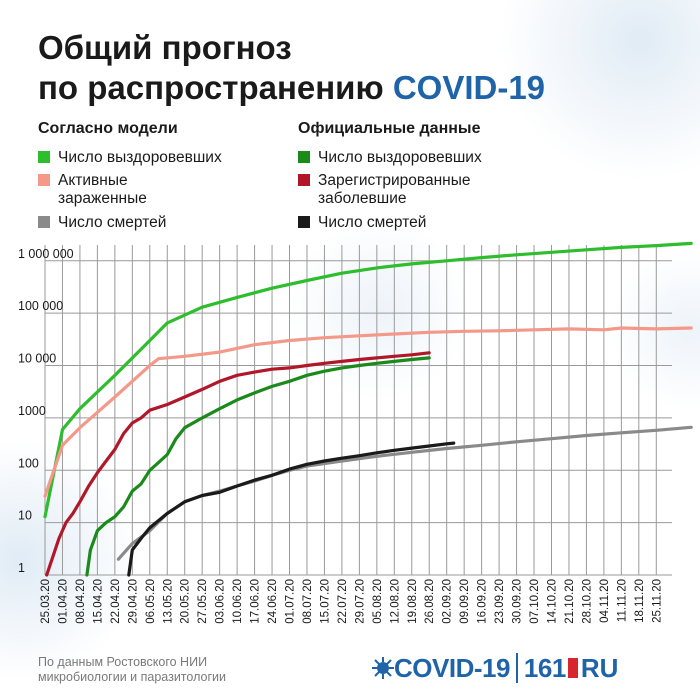  I want to click on x-tick-label: 29.04.20, so click(133, 601).